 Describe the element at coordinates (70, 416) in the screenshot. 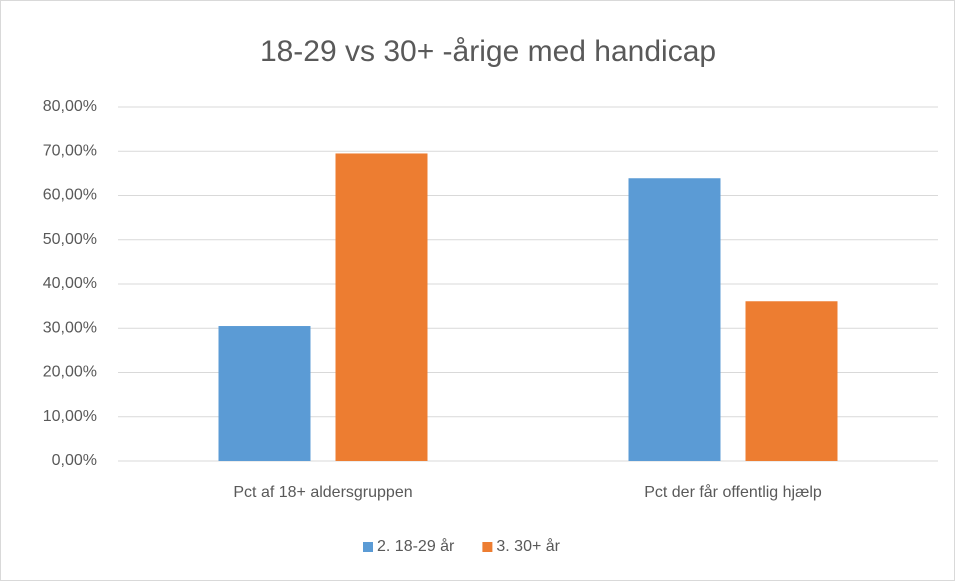

I see `y-tick-label: 10,00%` at that location.